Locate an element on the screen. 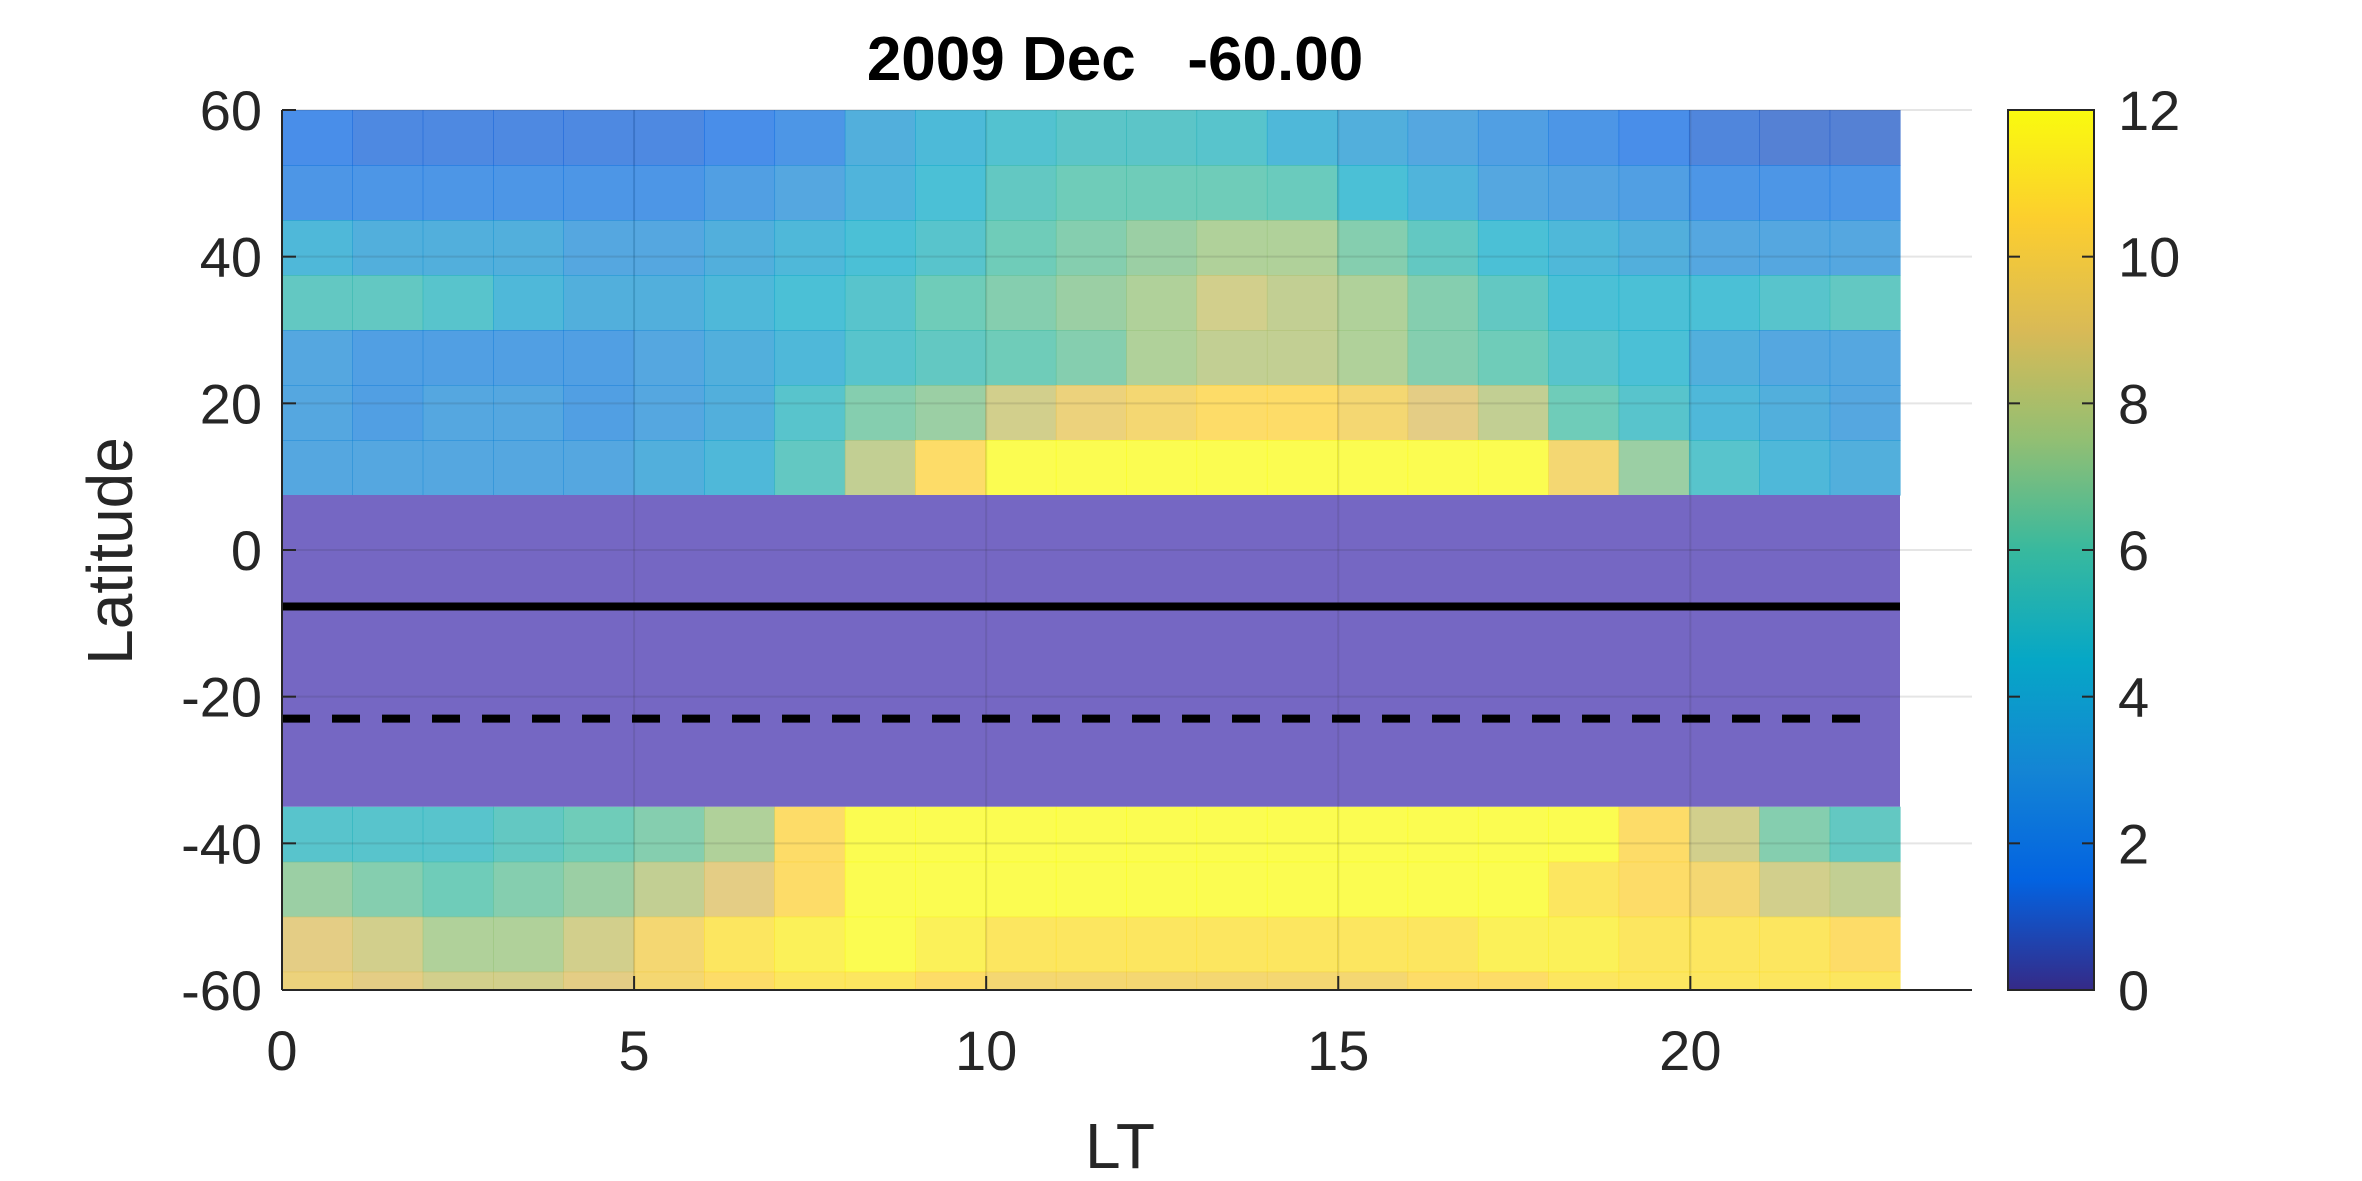 The height and width of the screenshot is (1181, 2362). y-tick-label: 40 is located at coordinates (231, 257).